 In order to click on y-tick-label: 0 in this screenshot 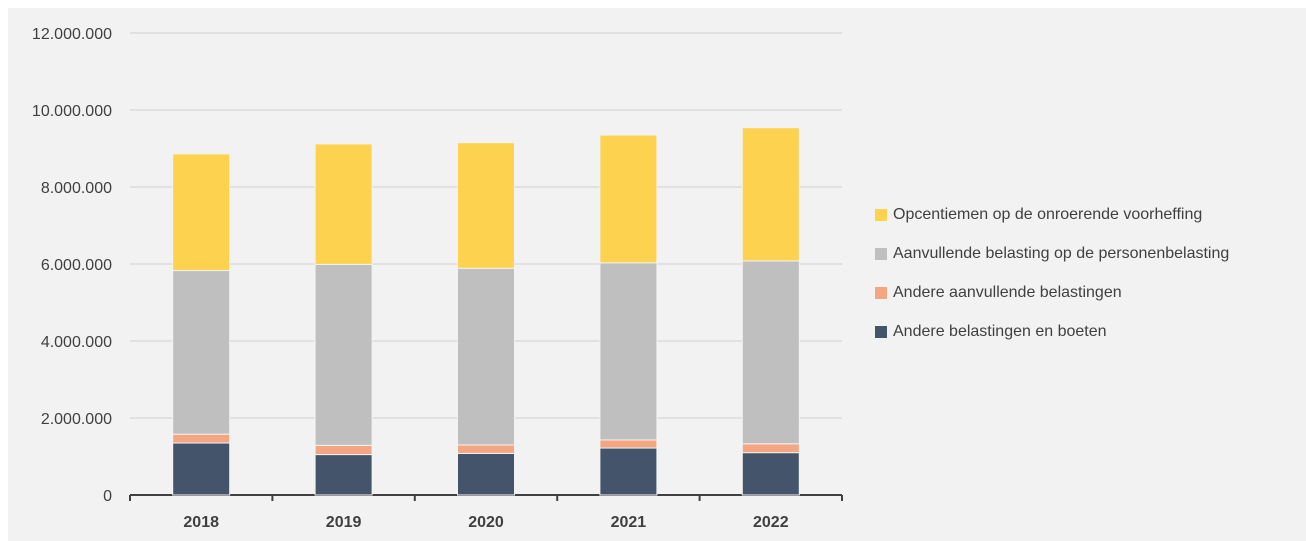, I will do `click(107, 496)`.